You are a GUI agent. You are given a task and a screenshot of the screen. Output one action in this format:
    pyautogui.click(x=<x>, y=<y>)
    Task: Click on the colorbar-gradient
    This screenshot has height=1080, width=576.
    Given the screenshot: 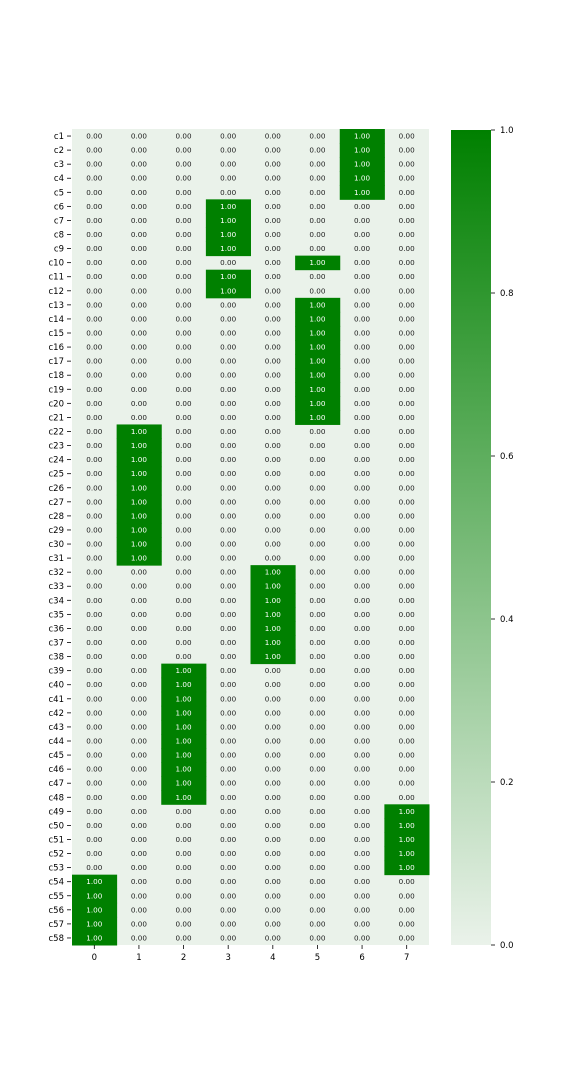 What is the action you would take?
    pyautogui.click(x=471, y=537)
    